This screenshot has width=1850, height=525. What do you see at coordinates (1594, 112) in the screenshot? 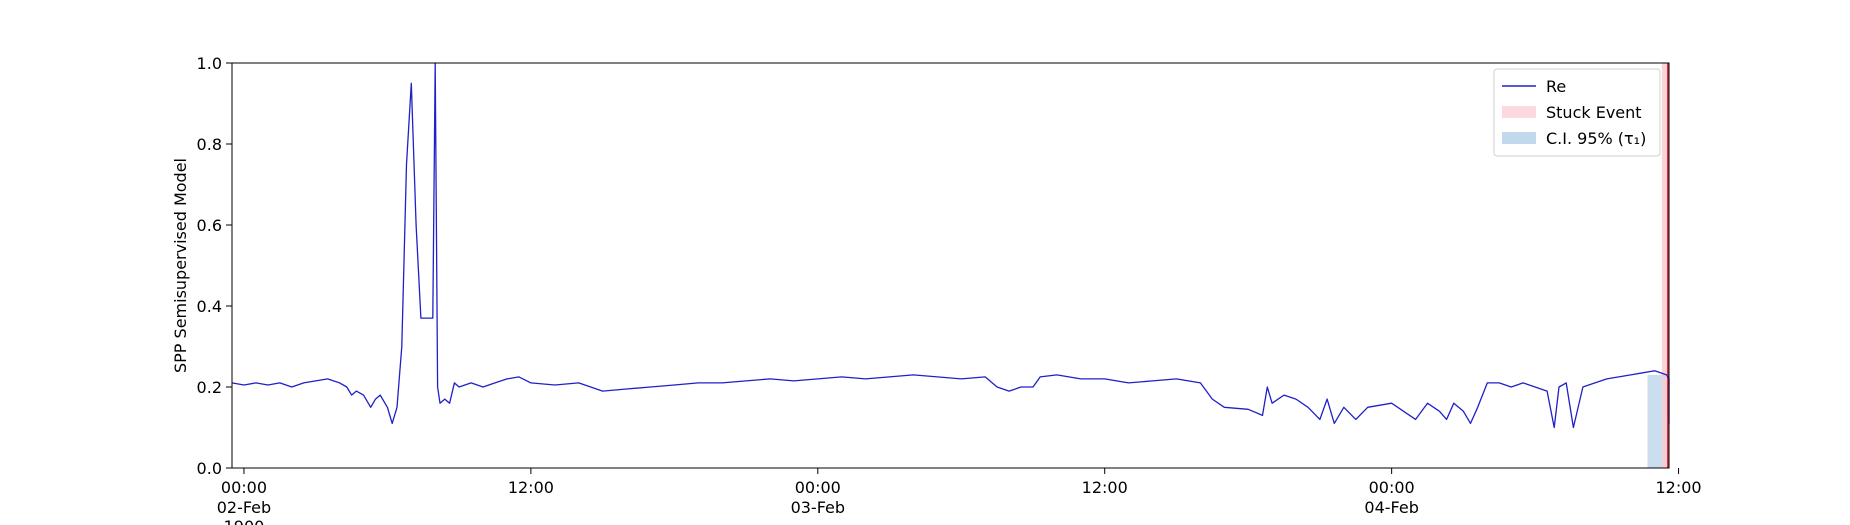
I see `legend-label: Stuck Event` at bounding box center [1594, 112].